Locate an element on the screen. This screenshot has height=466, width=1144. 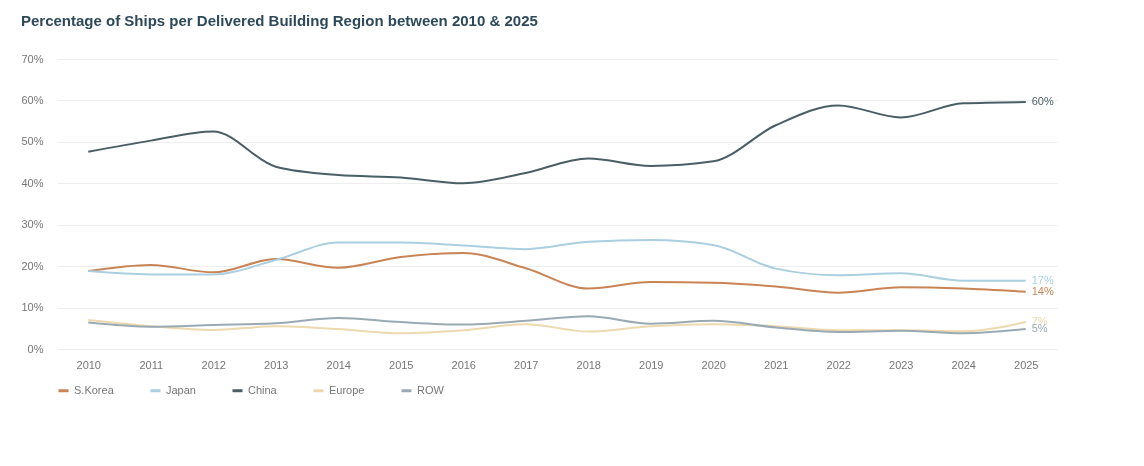
x-tick-label: 2025 is located at coordinates (1026, 364).